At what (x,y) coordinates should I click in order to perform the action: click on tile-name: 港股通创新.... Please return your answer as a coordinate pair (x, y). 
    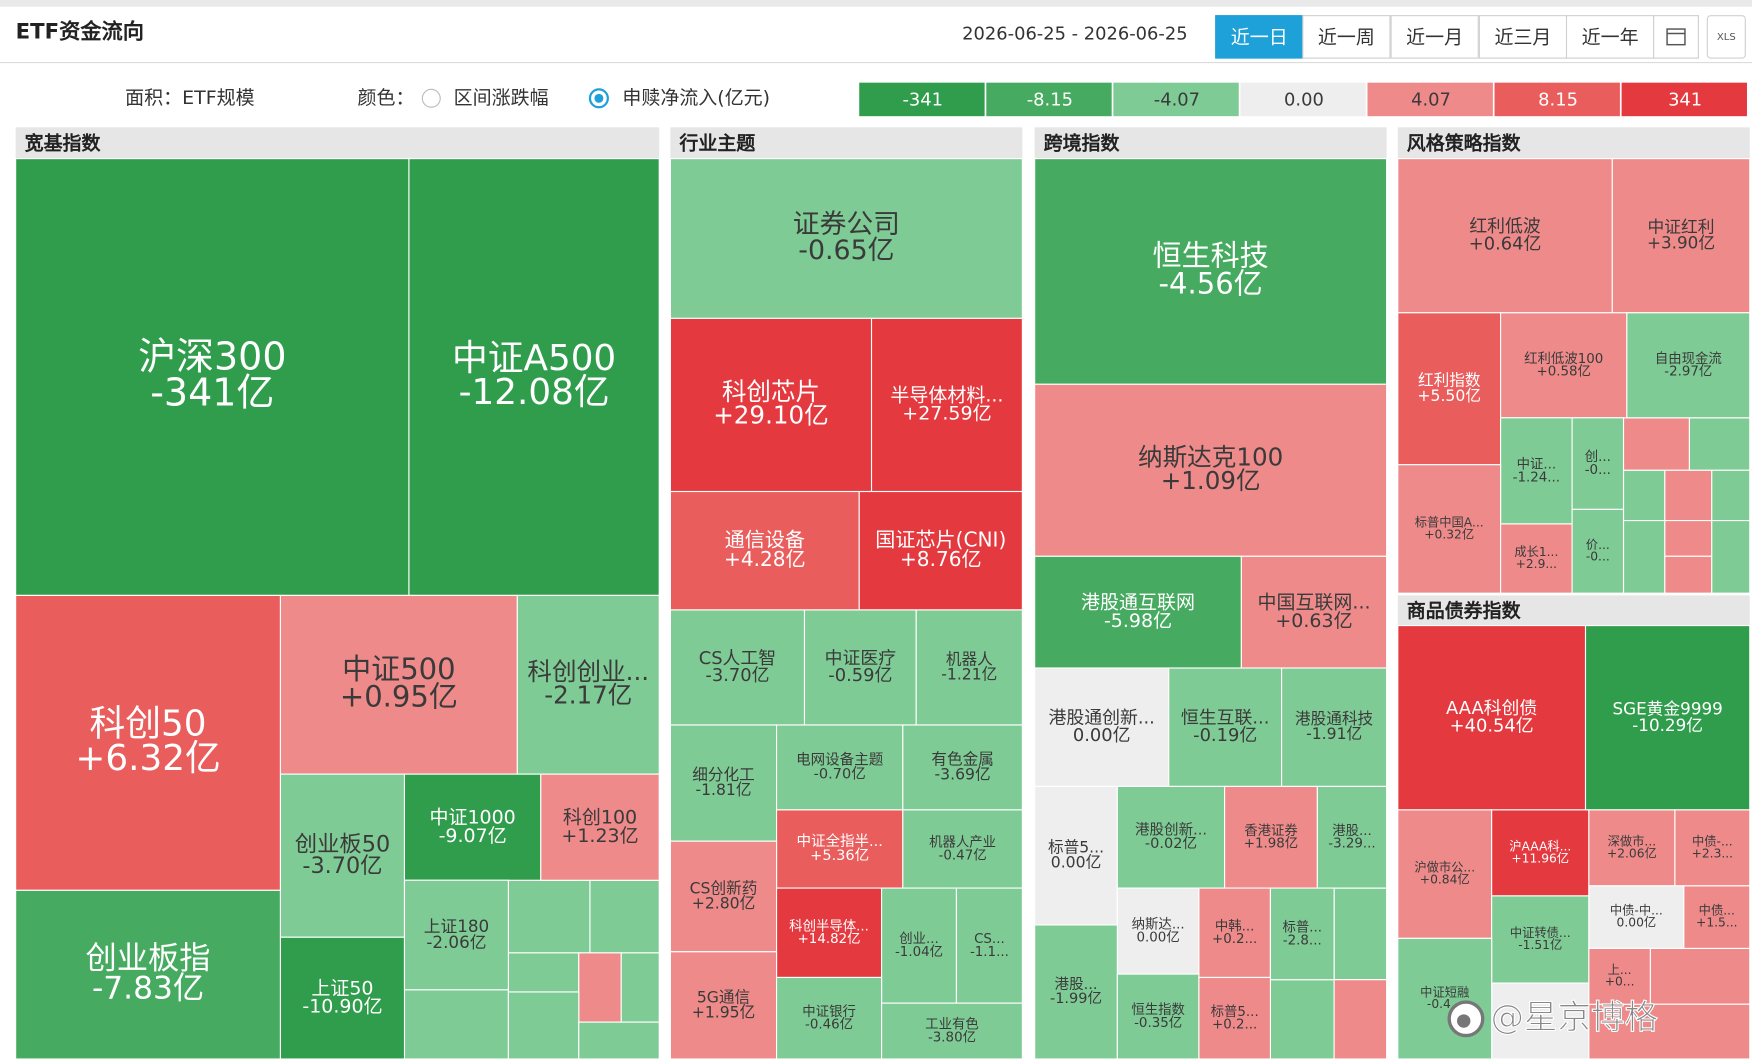
    Looking at the image, I should click on (1102, 718).